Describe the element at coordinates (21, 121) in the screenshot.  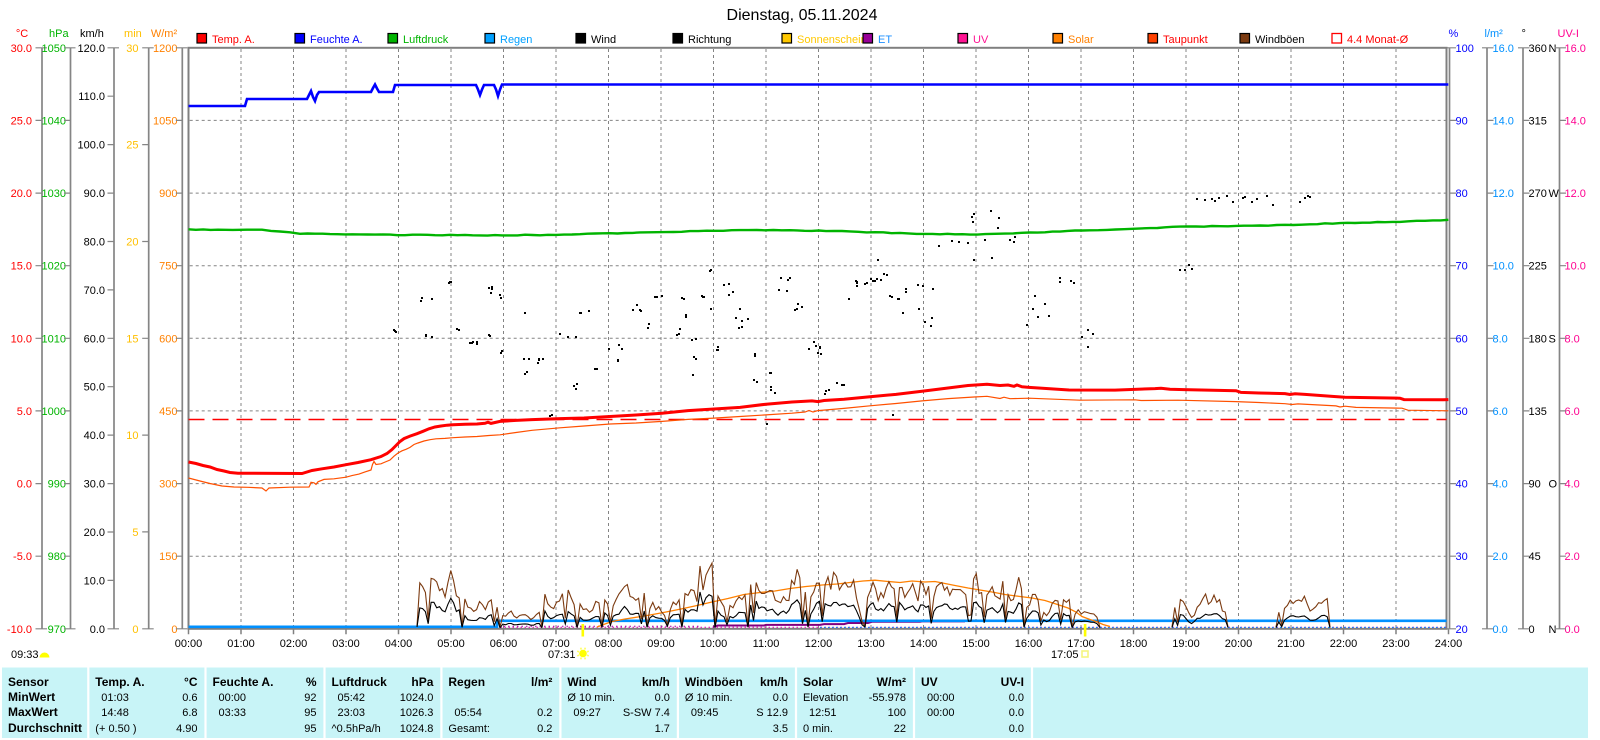
I see `svg-text: 25.0` at that location.